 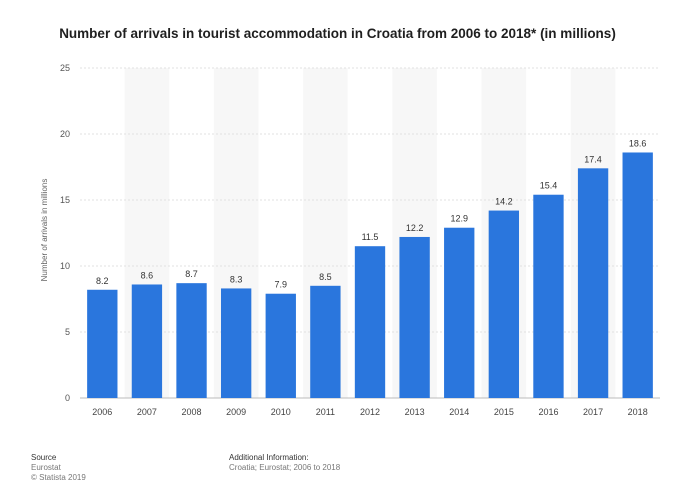 What do you see at coordinates (548, 412) in the screenshot?
I see `x-tick-label: 2016` at bounding box center [548, 412].